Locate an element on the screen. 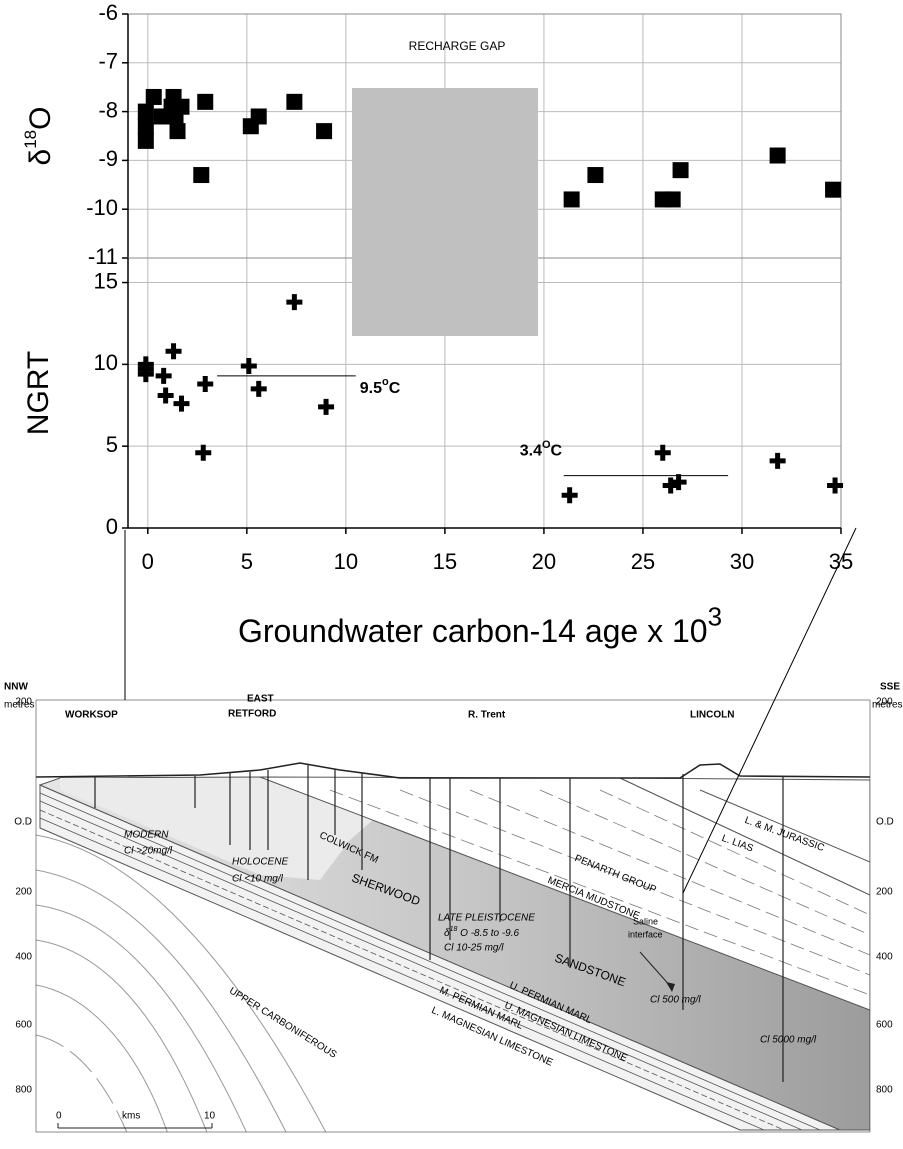  unit-label: Cl 10-25 mg/l is located at coordinates (474, 948).